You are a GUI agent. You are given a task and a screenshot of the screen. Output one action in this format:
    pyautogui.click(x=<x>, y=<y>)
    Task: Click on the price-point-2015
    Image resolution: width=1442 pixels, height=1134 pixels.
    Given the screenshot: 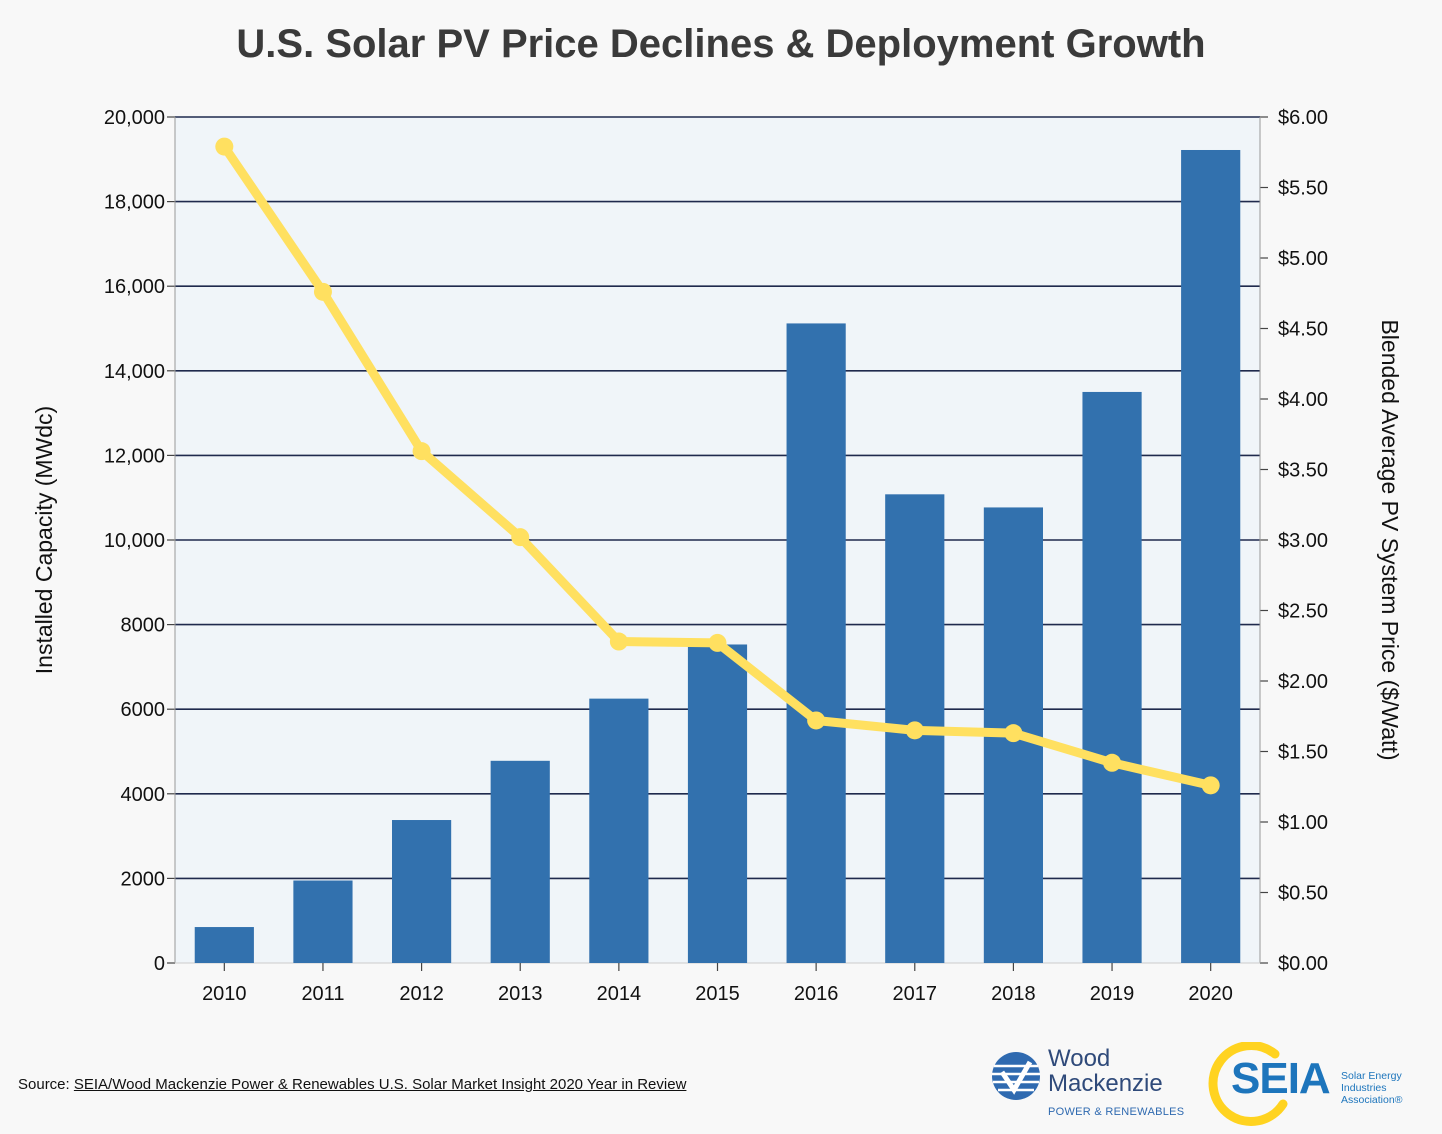 What is the action you would take?
    pyautogui.click(x=717, y=642)
    